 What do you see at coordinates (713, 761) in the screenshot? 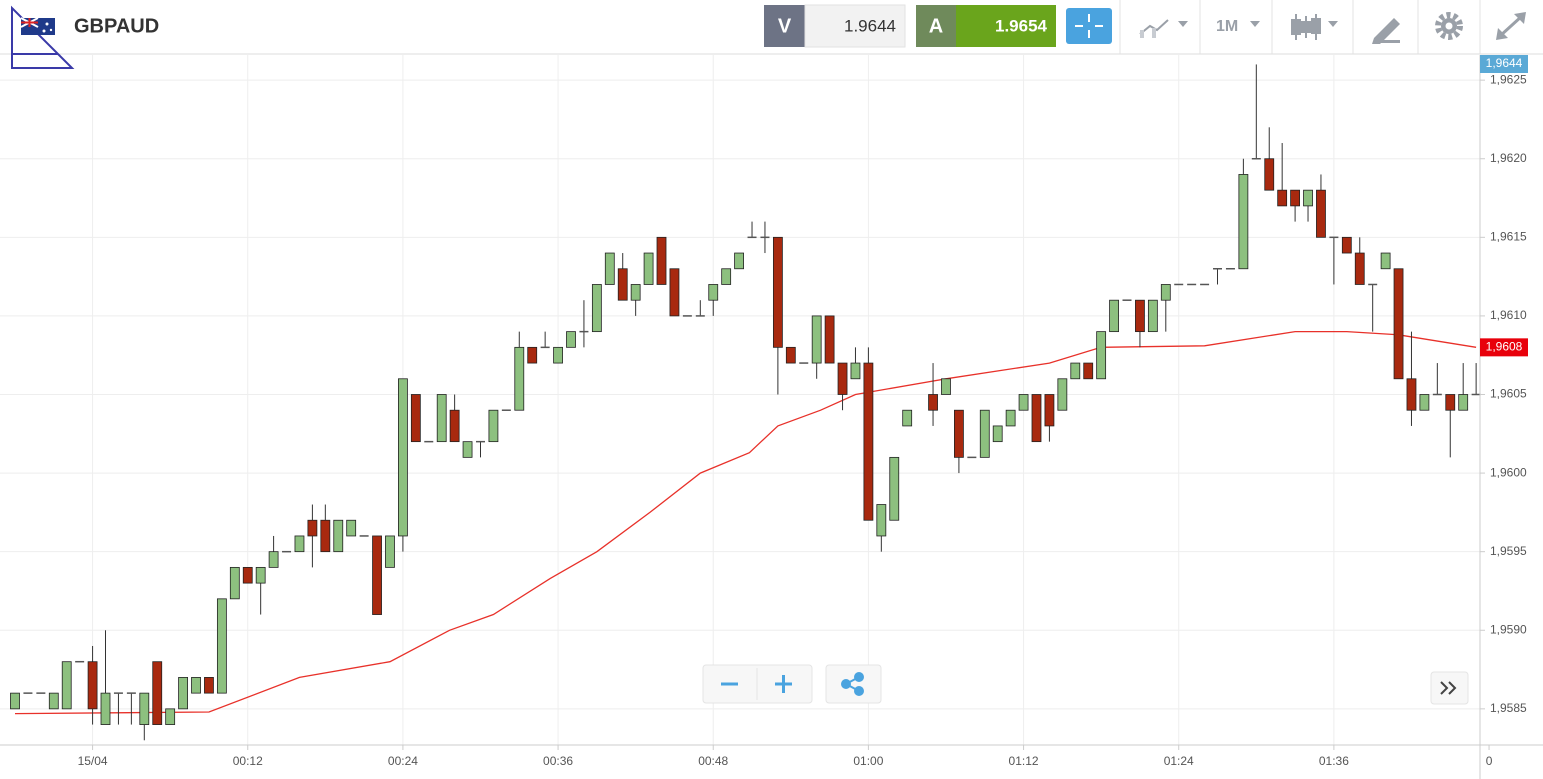
I see `x-tick-label: 00:48` at bounding box center [713, 761].